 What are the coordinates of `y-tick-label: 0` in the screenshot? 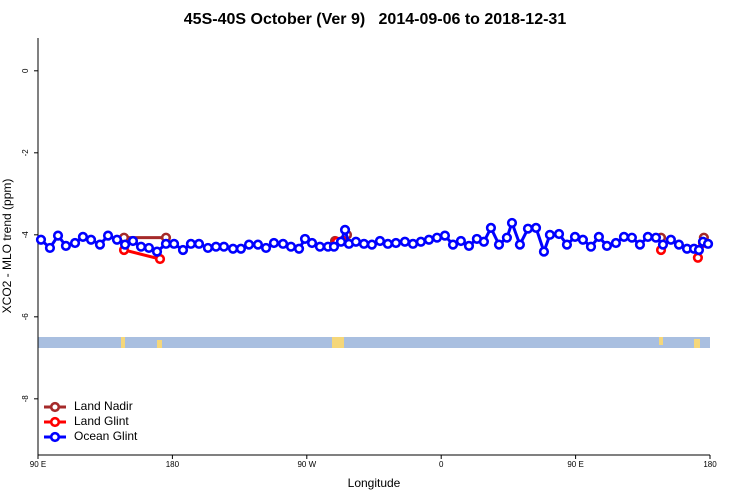 It's located at (25, 70).